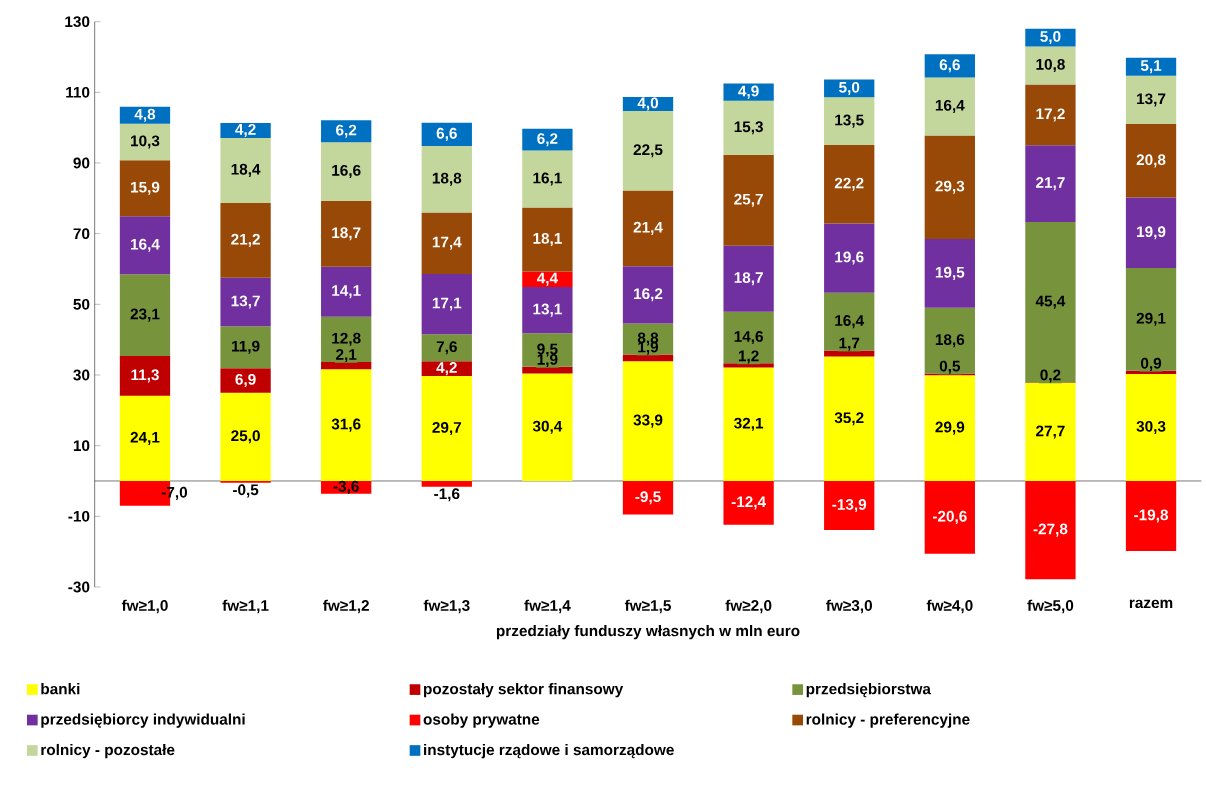 This screenshot has height=787, width=1206. Describe the element at coordinates (81, 304) in the screenshot. I see `y-tick-label: 50` at that location.